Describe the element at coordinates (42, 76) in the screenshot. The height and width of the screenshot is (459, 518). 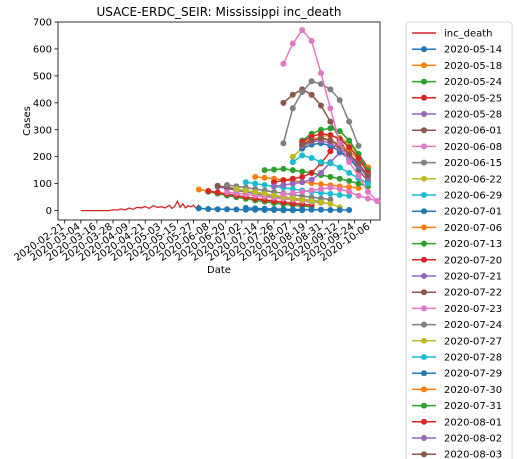
I see `y-tick-label: 500` at that location.